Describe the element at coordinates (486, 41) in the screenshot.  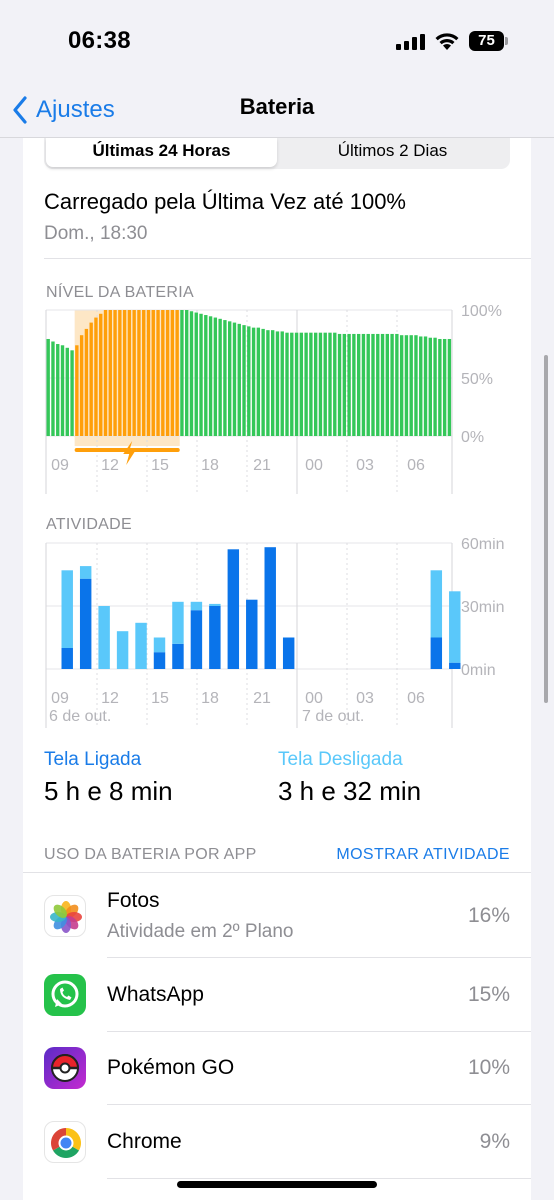
I see `battery-level-text: 75` at that location.